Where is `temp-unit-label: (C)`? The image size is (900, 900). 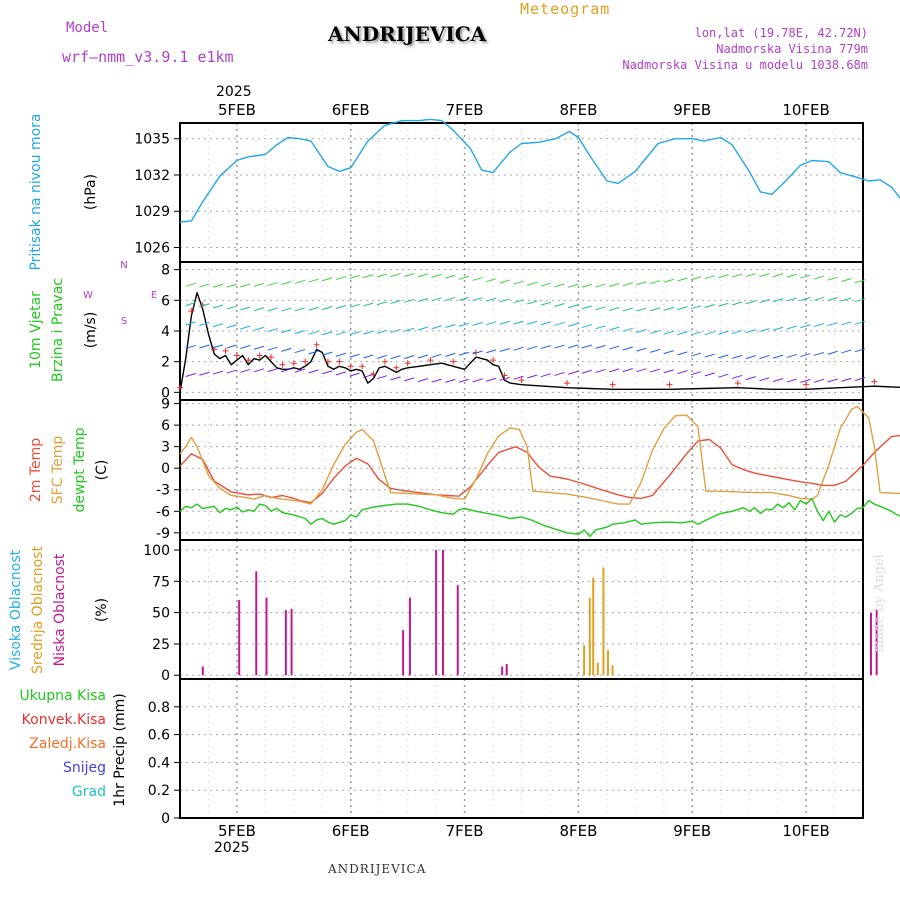 temp-unit-label: (C) is located at coordinates (102, 470).